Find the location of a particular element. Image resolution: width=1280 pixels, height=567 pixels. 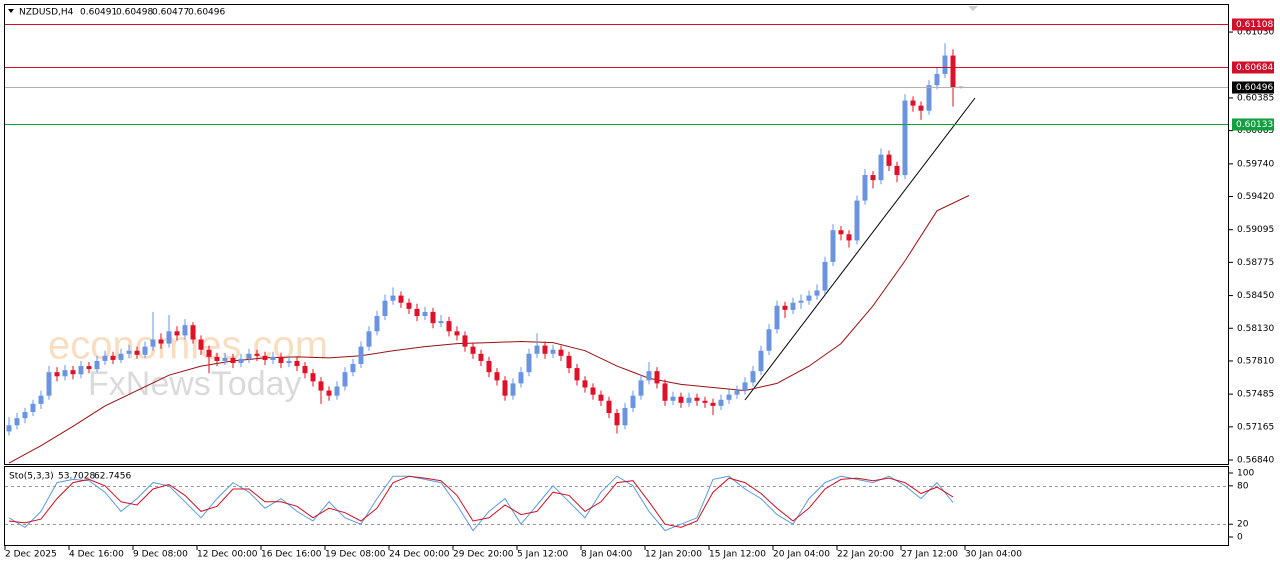

open-value: 0.60491 is located at coordinates (98, 13).